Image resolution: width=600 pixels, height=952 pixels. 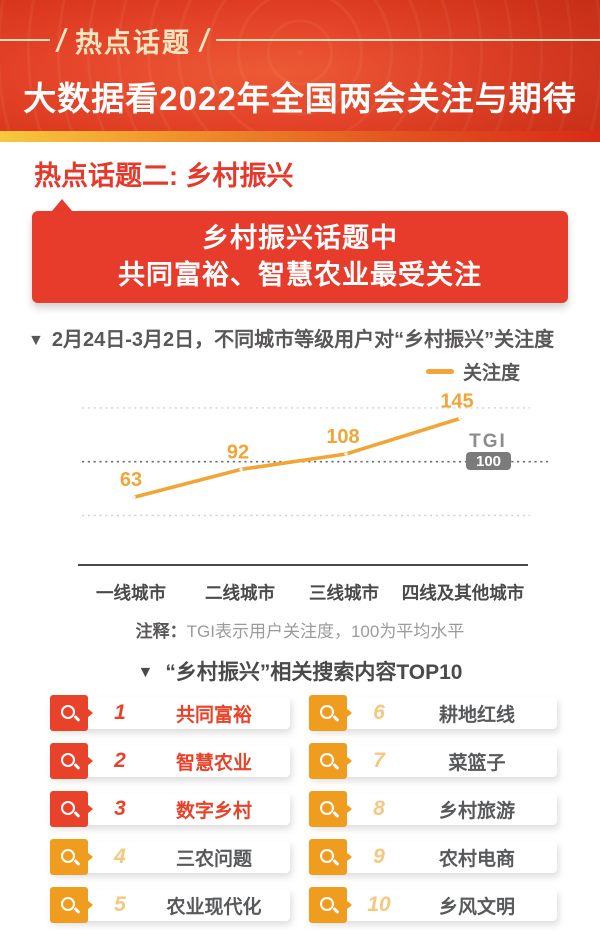 I want to click on rank-label: 三农问题, so click(x=213, y=859).